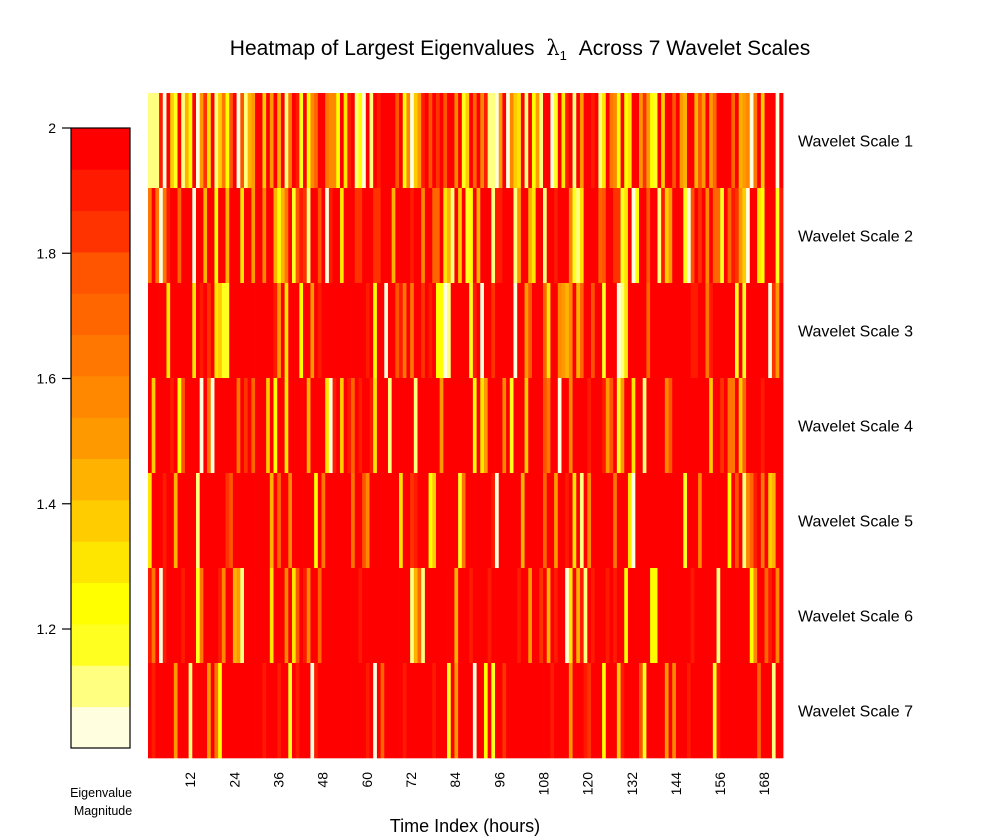 This screenshot has width=987, height=839. Describe the element at coordinates (279, 780) in the screenshot. I see `x-tick-label: 36` at that location.